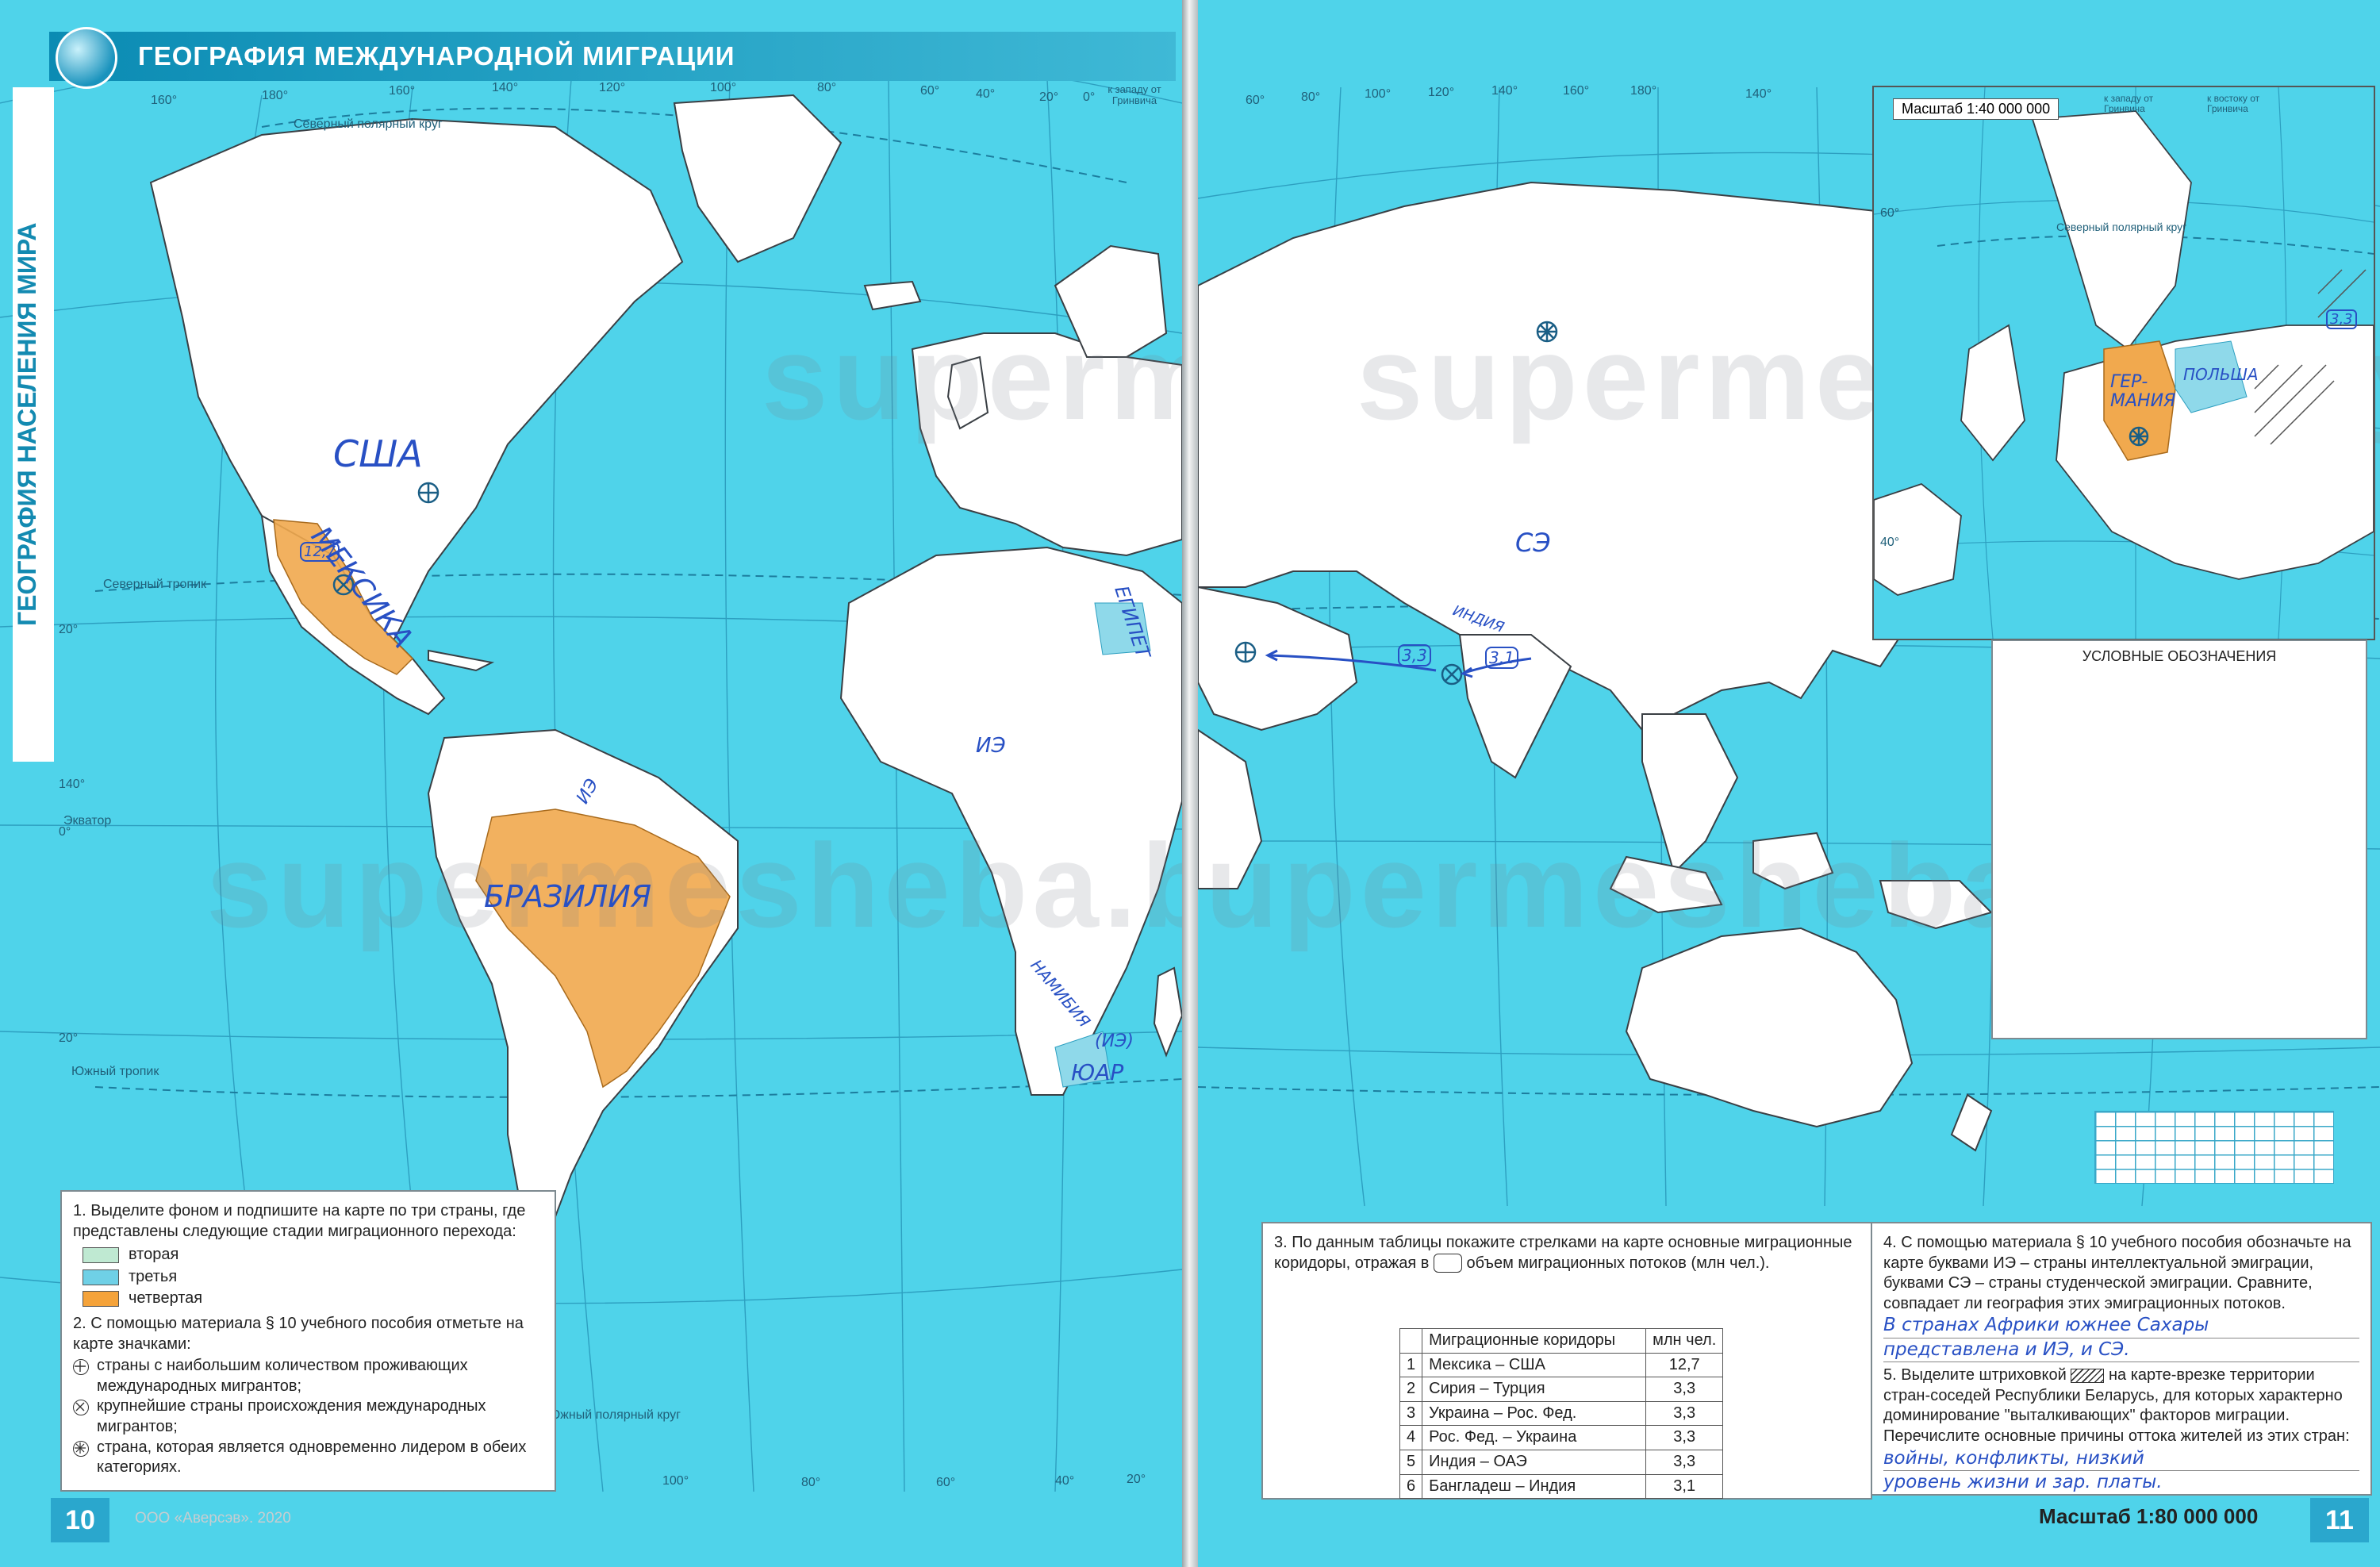 This screenshot has width=2380, height=1567. Describe the element at coordinates (2149, 1516) in the screenshot. I see `map-scale: Масштаб 1:80 000 000` at that location.